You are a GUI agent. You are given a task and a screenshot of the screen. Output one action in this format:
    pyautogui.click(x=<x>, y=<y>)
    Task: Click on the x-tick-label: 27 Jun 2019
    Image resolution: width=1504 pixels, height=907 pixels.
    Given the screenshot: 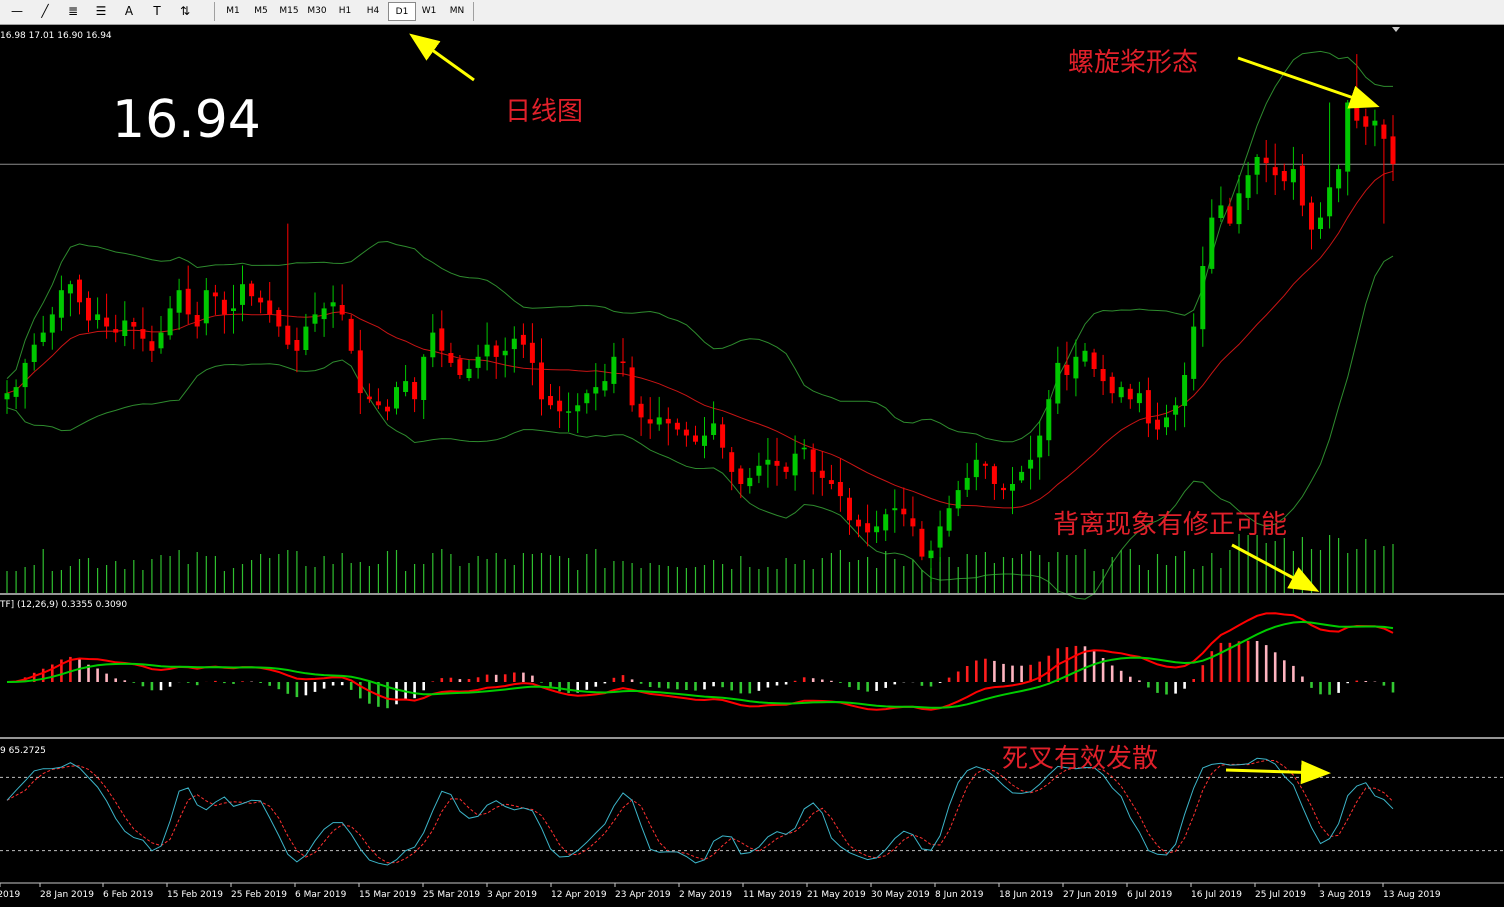 What is the action you would take?
    pyautogui.click(x=1090, y=895)
    